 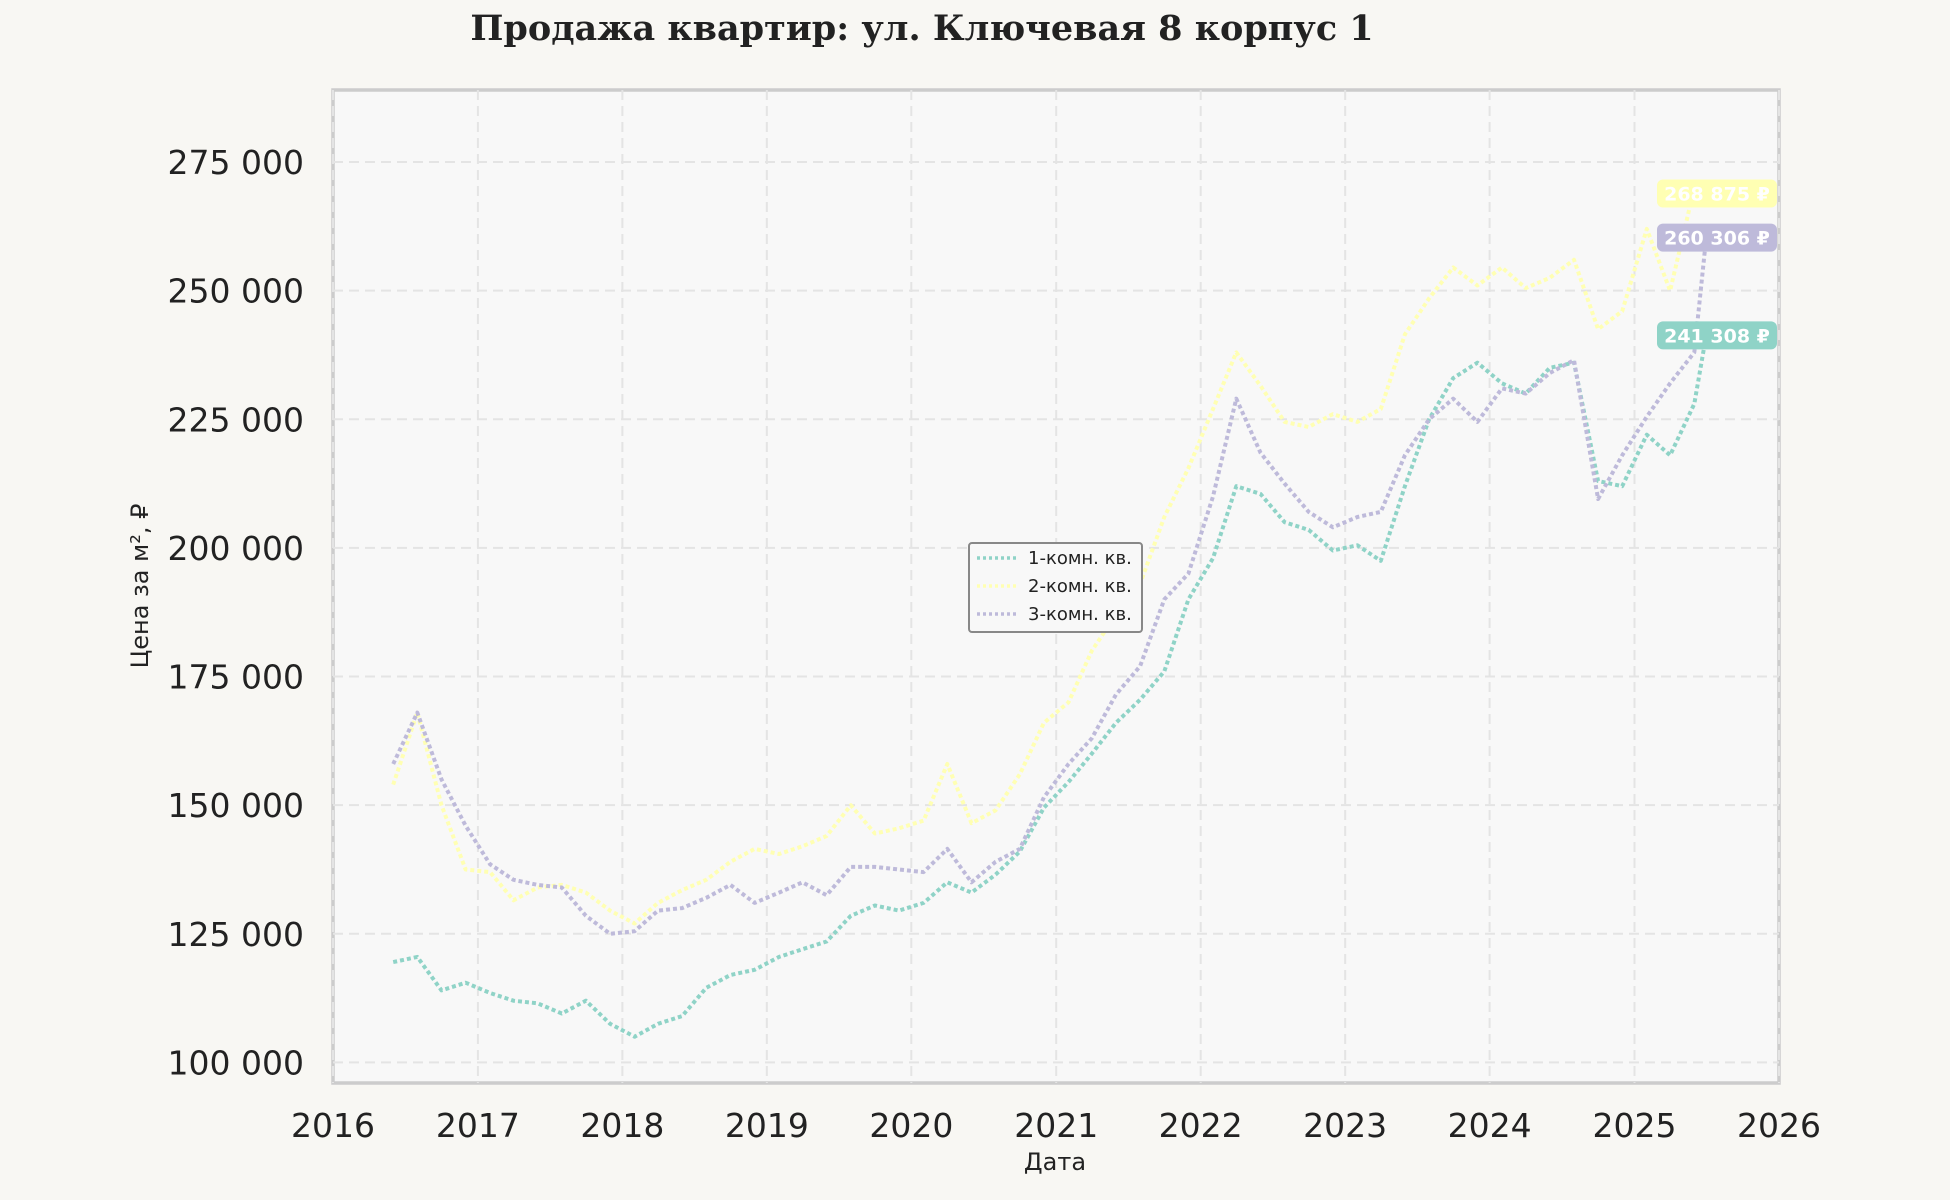 I want to click on x-tick-label: 2017, so click(x=478, y=1125).